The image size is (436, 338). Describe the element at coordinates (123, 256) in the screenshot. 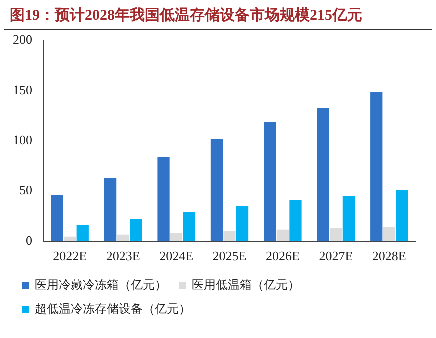

I see `x-tick-label: 2023E` at that location.